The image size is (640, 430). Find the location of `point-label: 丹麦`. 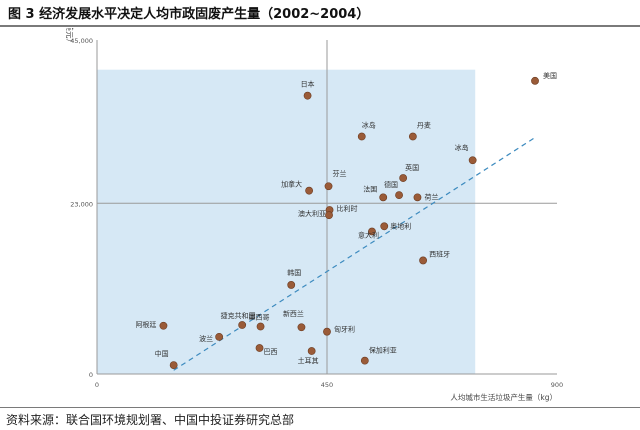

point-label: 丹麦 is located at coordinates (424, 124).